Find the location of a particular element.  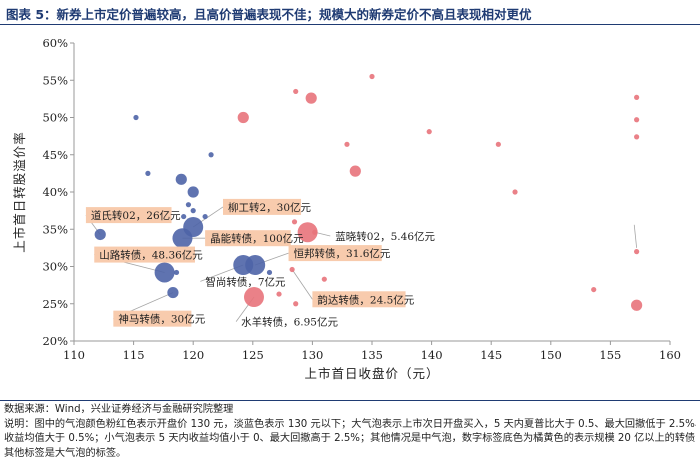

x-tick-label: 130 is located at coordinates (312, 355).